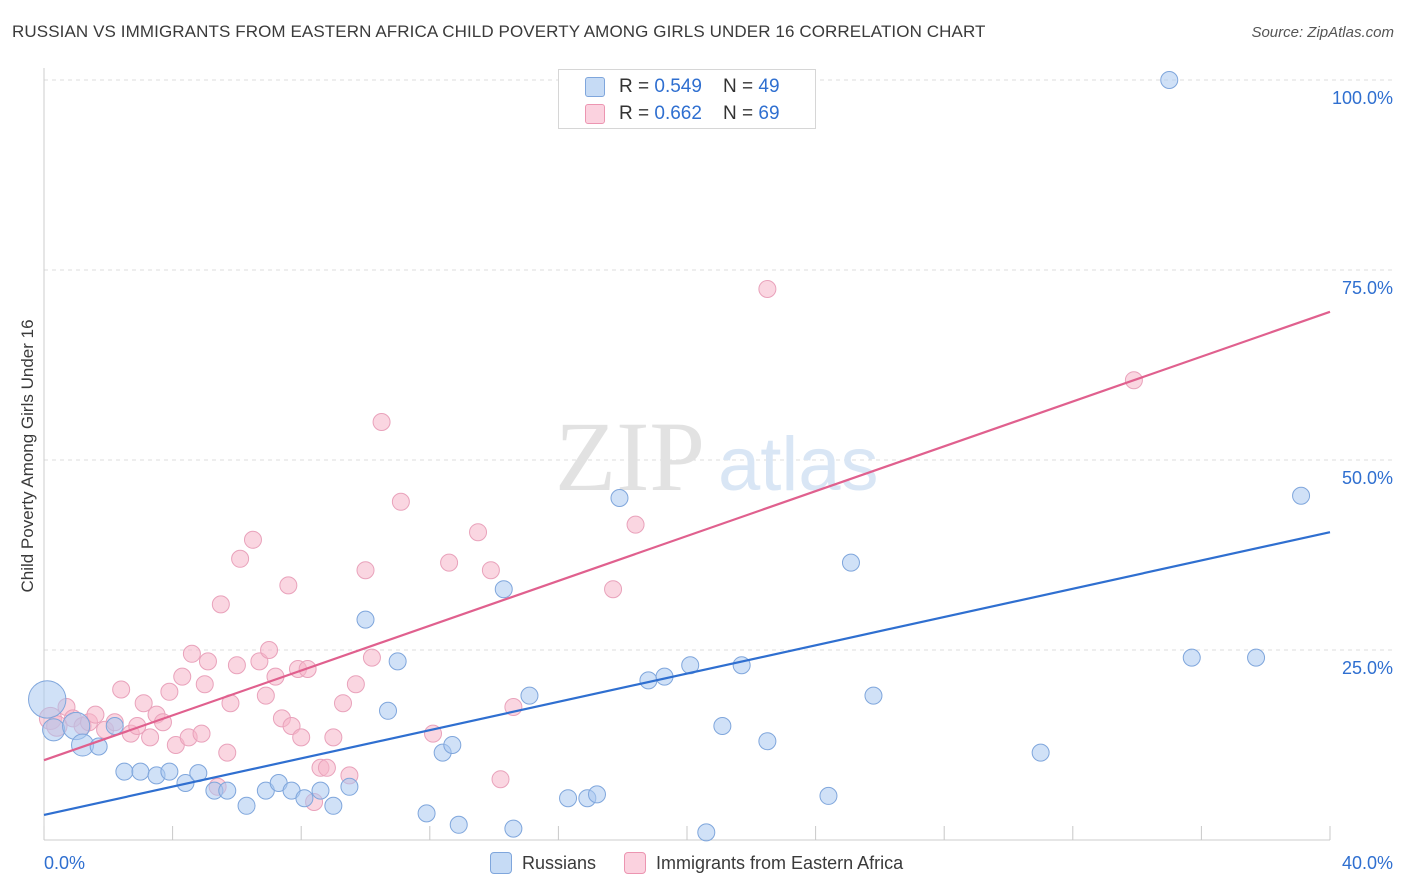 The height and width of the screenshot is (892, 1406). Describe the element at coordinates (678, 86) in the screenshot. I see `stats-r-value: 0.549` at that location.